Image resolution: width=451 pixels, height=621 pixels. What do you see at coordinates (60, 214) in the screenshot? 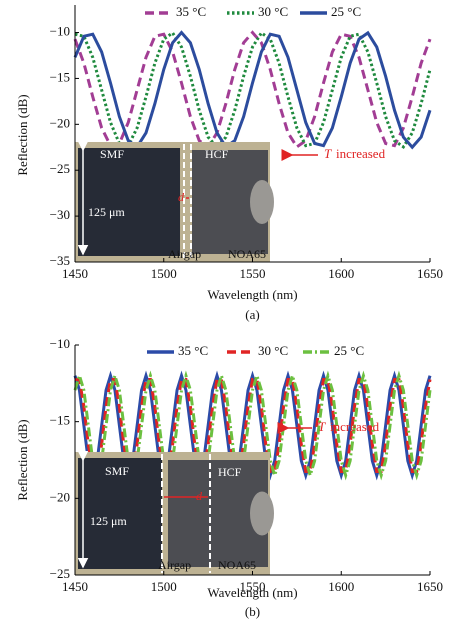
I see `y-tick-label: −30` at bounding box center [60, 214].